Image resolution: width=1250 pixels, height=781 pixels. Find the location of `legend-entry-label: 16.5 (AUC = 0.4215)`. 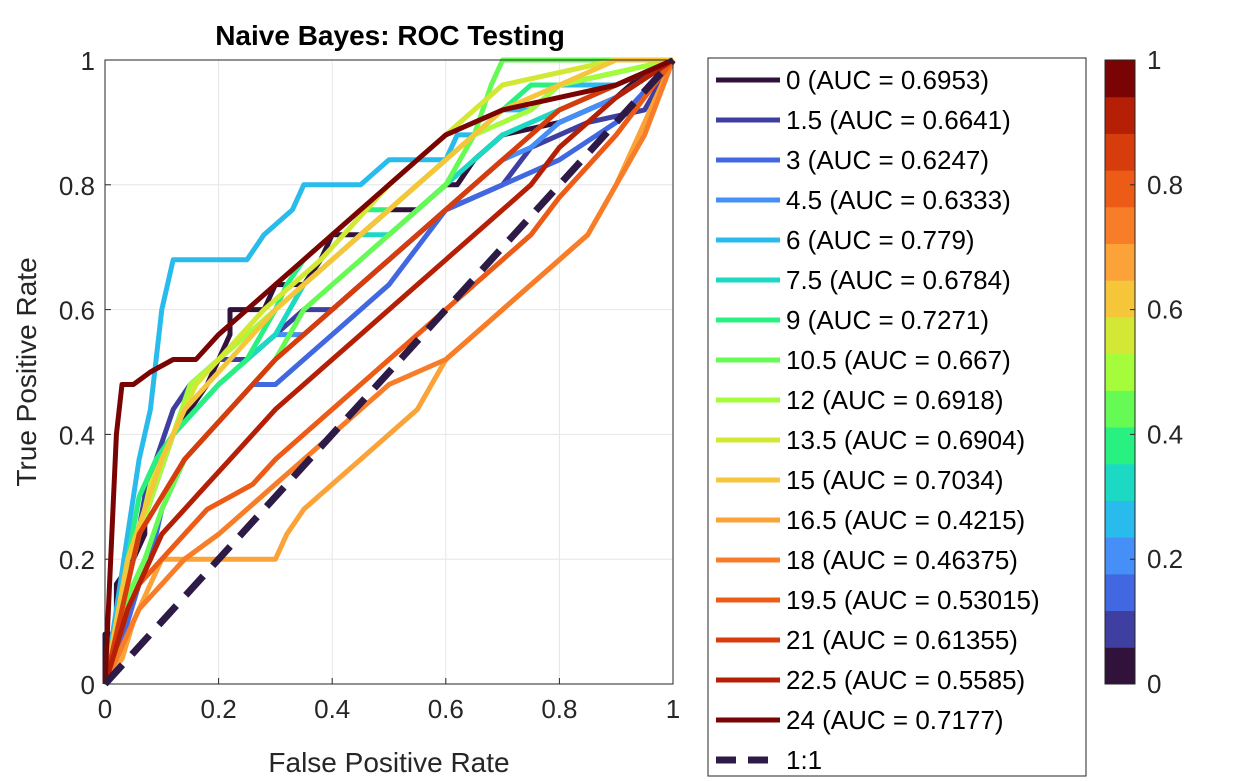

legend-entry-label: 16.5 (AUC = 0.4215) is located at coordinates (905, 520).